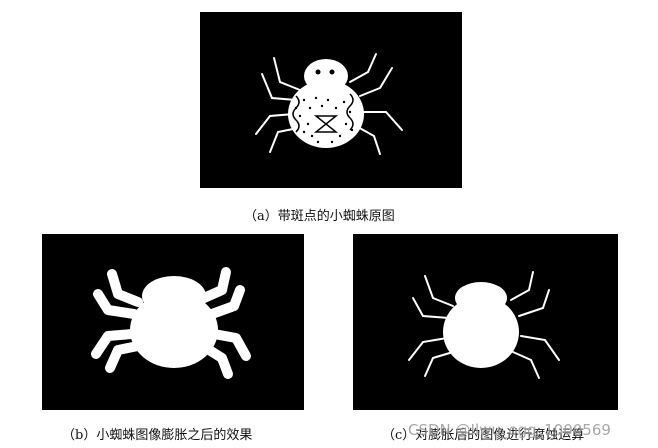 This screenshot has width=658, height=448. I want to click on spider-eroded-graphic, so click(484, 325).